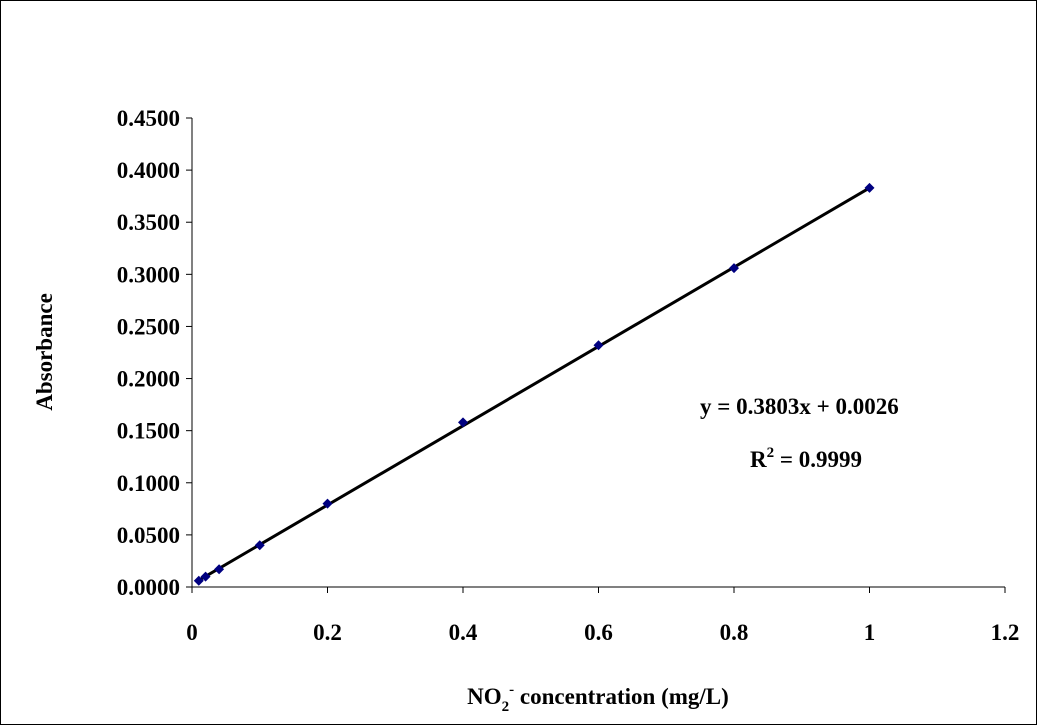 This screenshot has width=1038, height=726. Describe the element at coordinates (506, 707) in the screenshot. I see `x-label-sub: 2` at that location.